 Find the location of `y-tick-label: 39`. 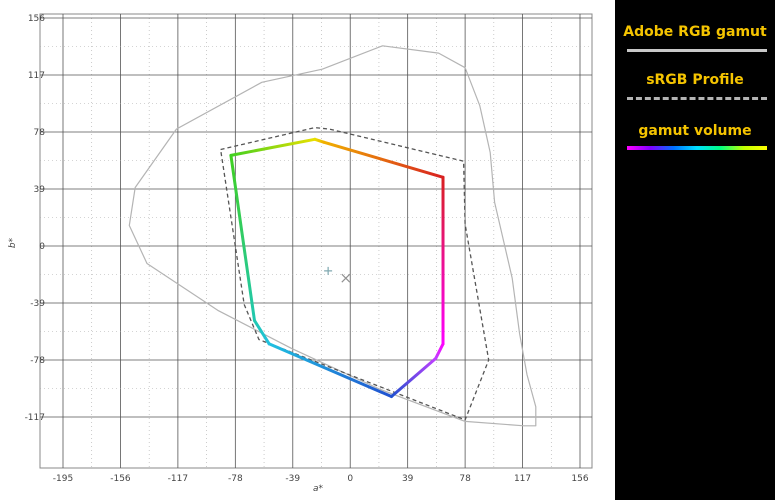

y-tick-label: 39 is located at coordinates (40, 190).